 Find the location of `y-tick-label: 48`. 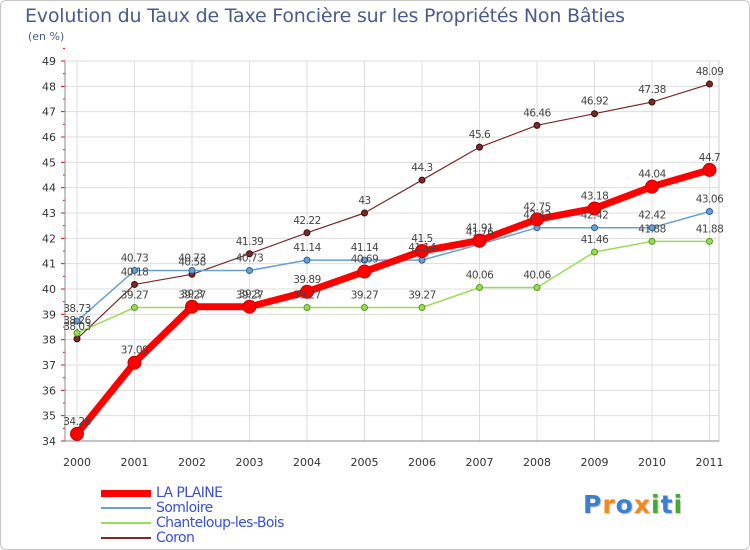

y-tick-label: 48 is located at coordinates (49, 86).